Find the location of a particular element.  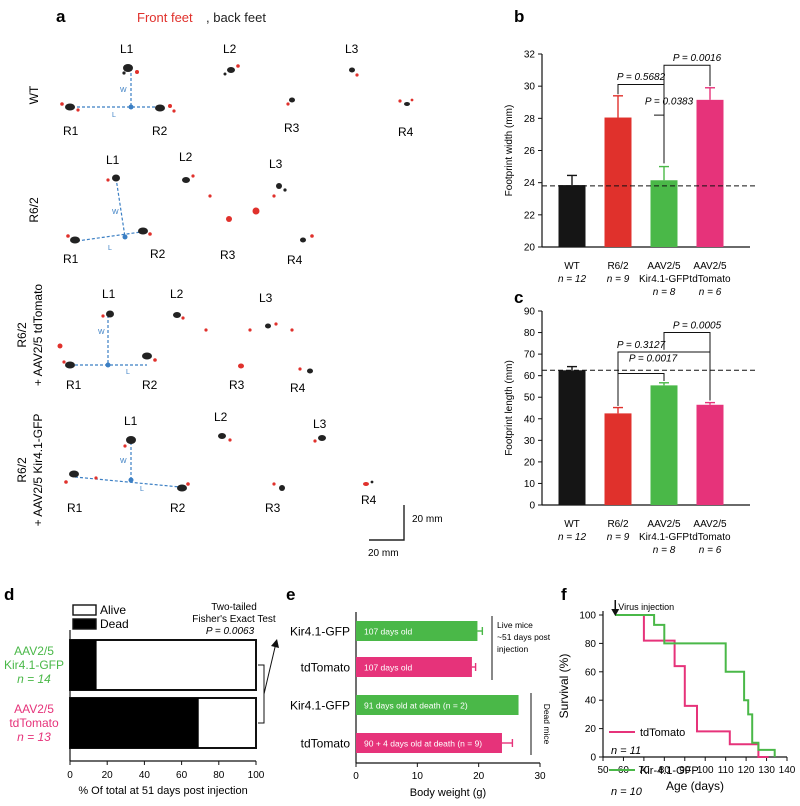

category-label: R6/2 is located at coordinates (618, 266).